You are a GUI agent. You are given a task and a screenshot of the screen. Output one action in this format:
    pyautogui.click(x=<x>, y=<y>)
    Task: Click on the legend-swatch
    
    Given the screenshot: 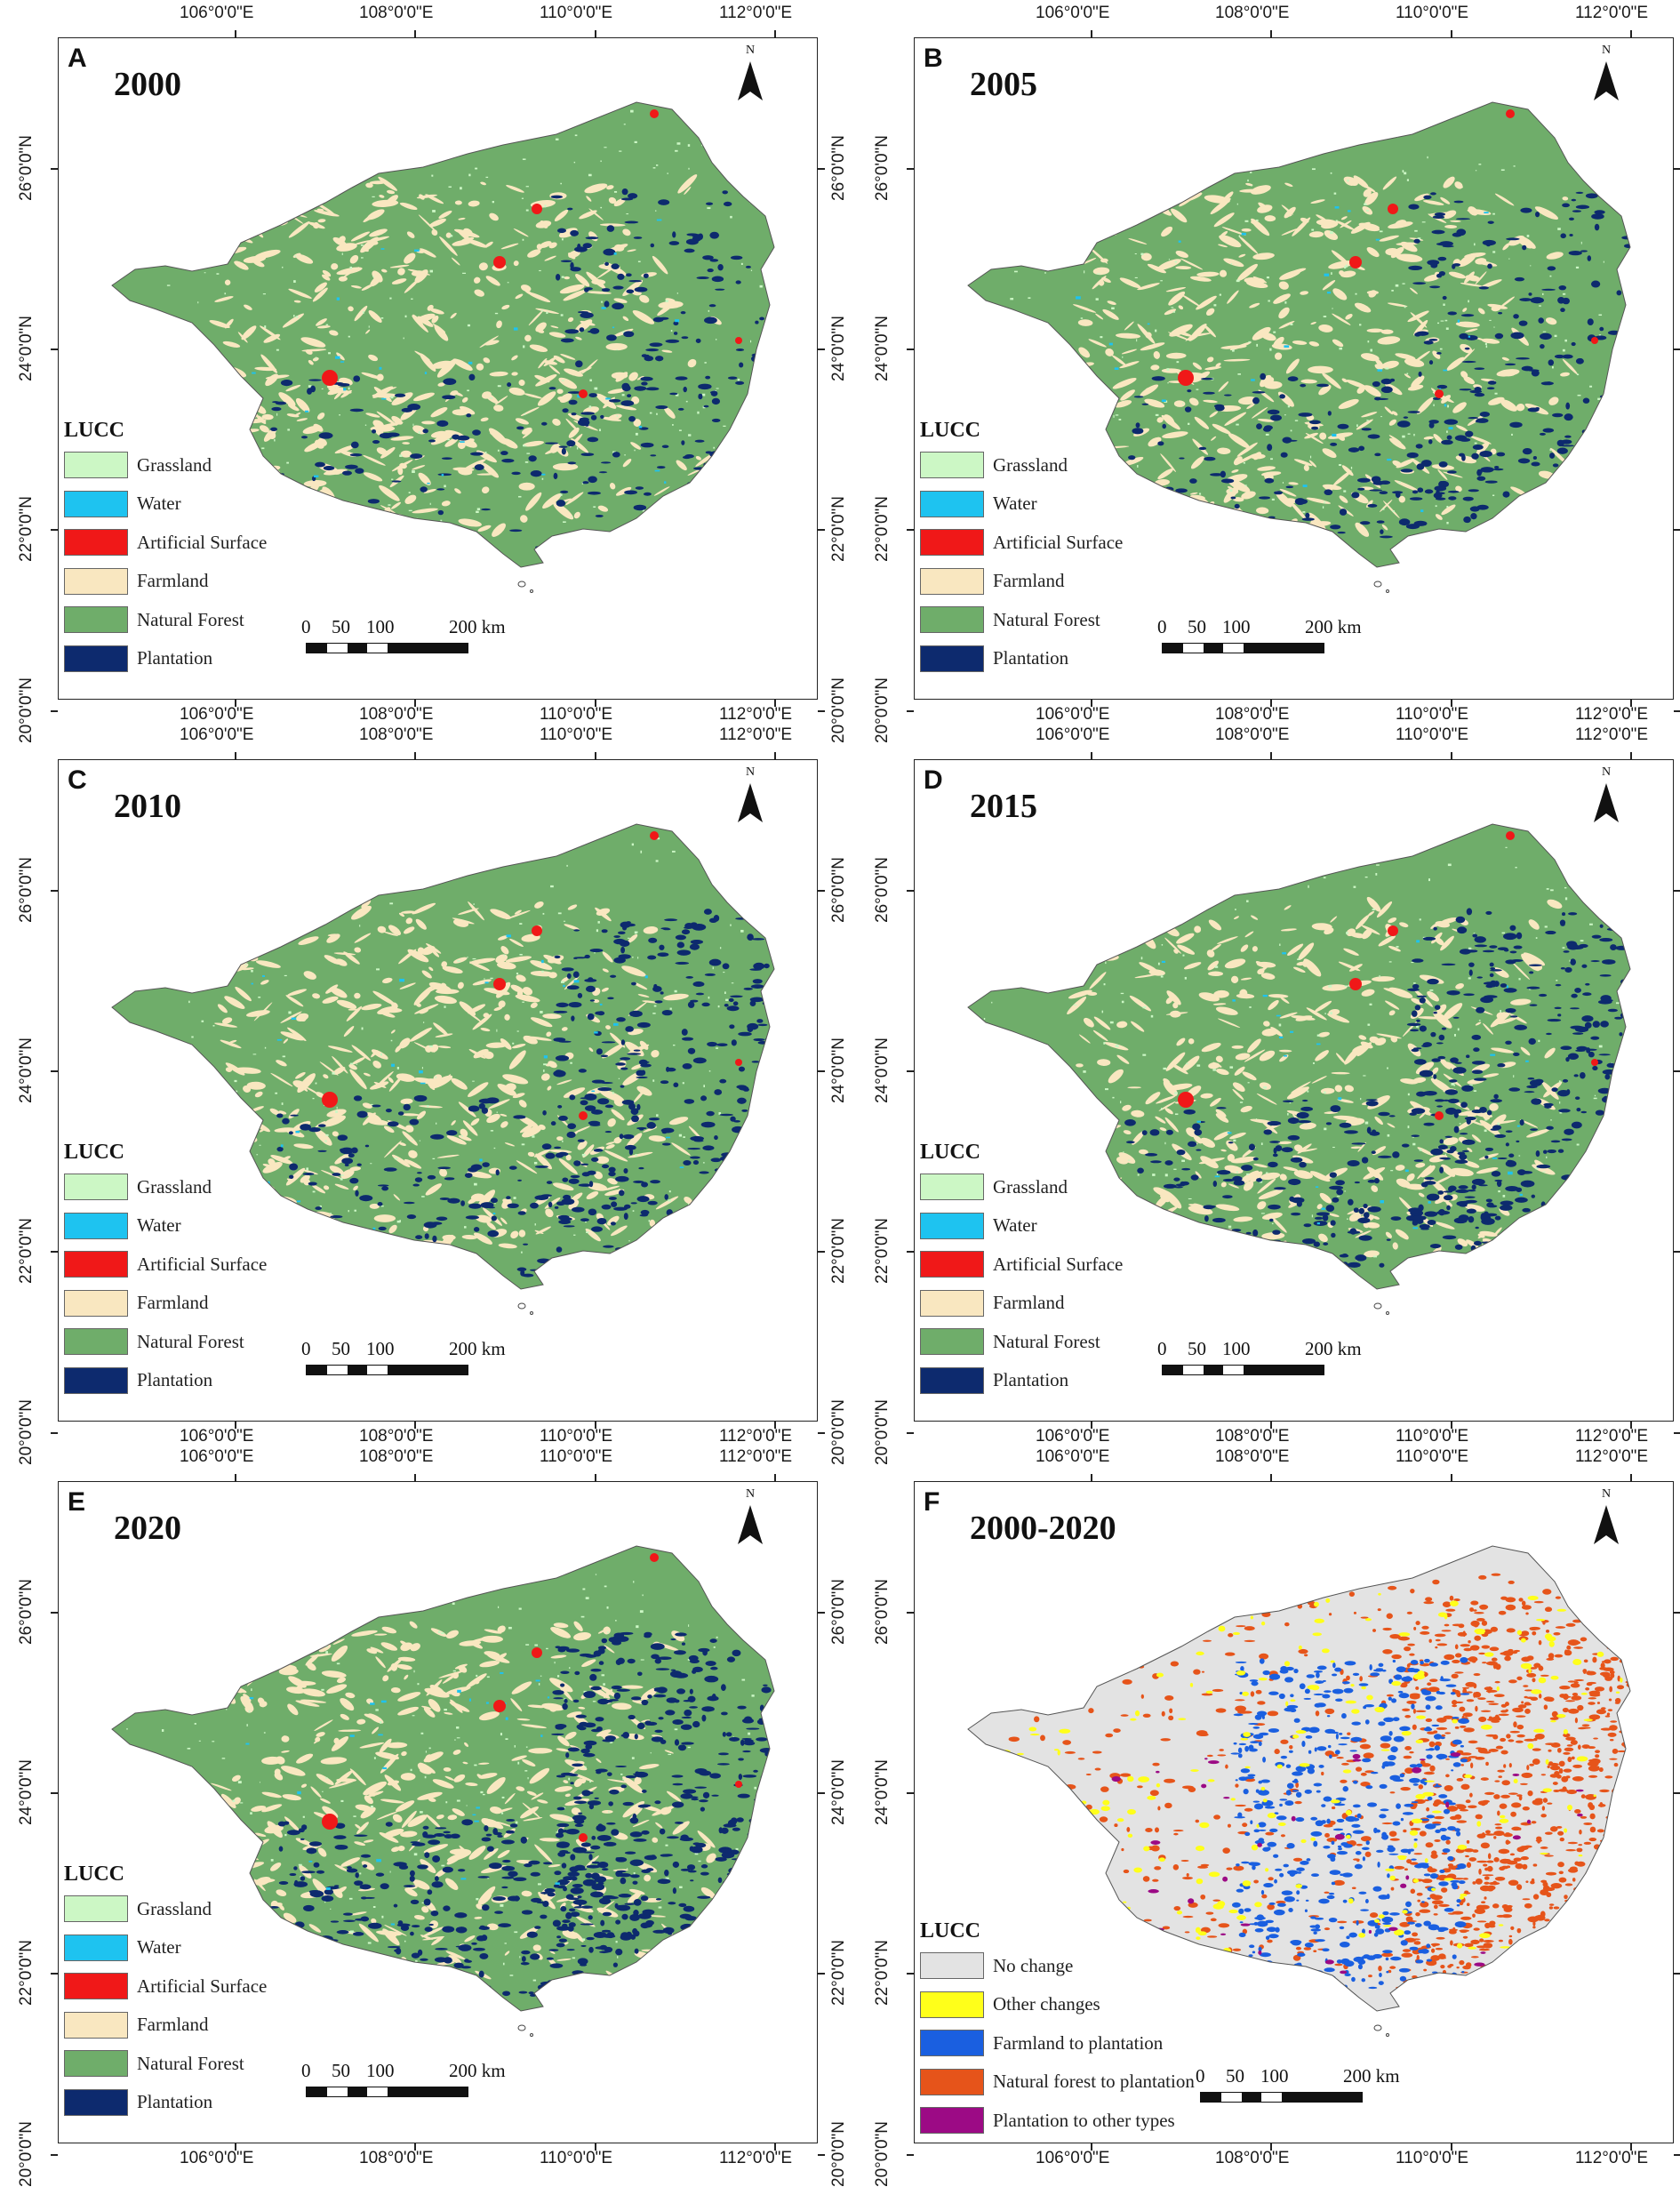 What is the action you would take?
    pyautogui.click(x=96, y=1226)
    